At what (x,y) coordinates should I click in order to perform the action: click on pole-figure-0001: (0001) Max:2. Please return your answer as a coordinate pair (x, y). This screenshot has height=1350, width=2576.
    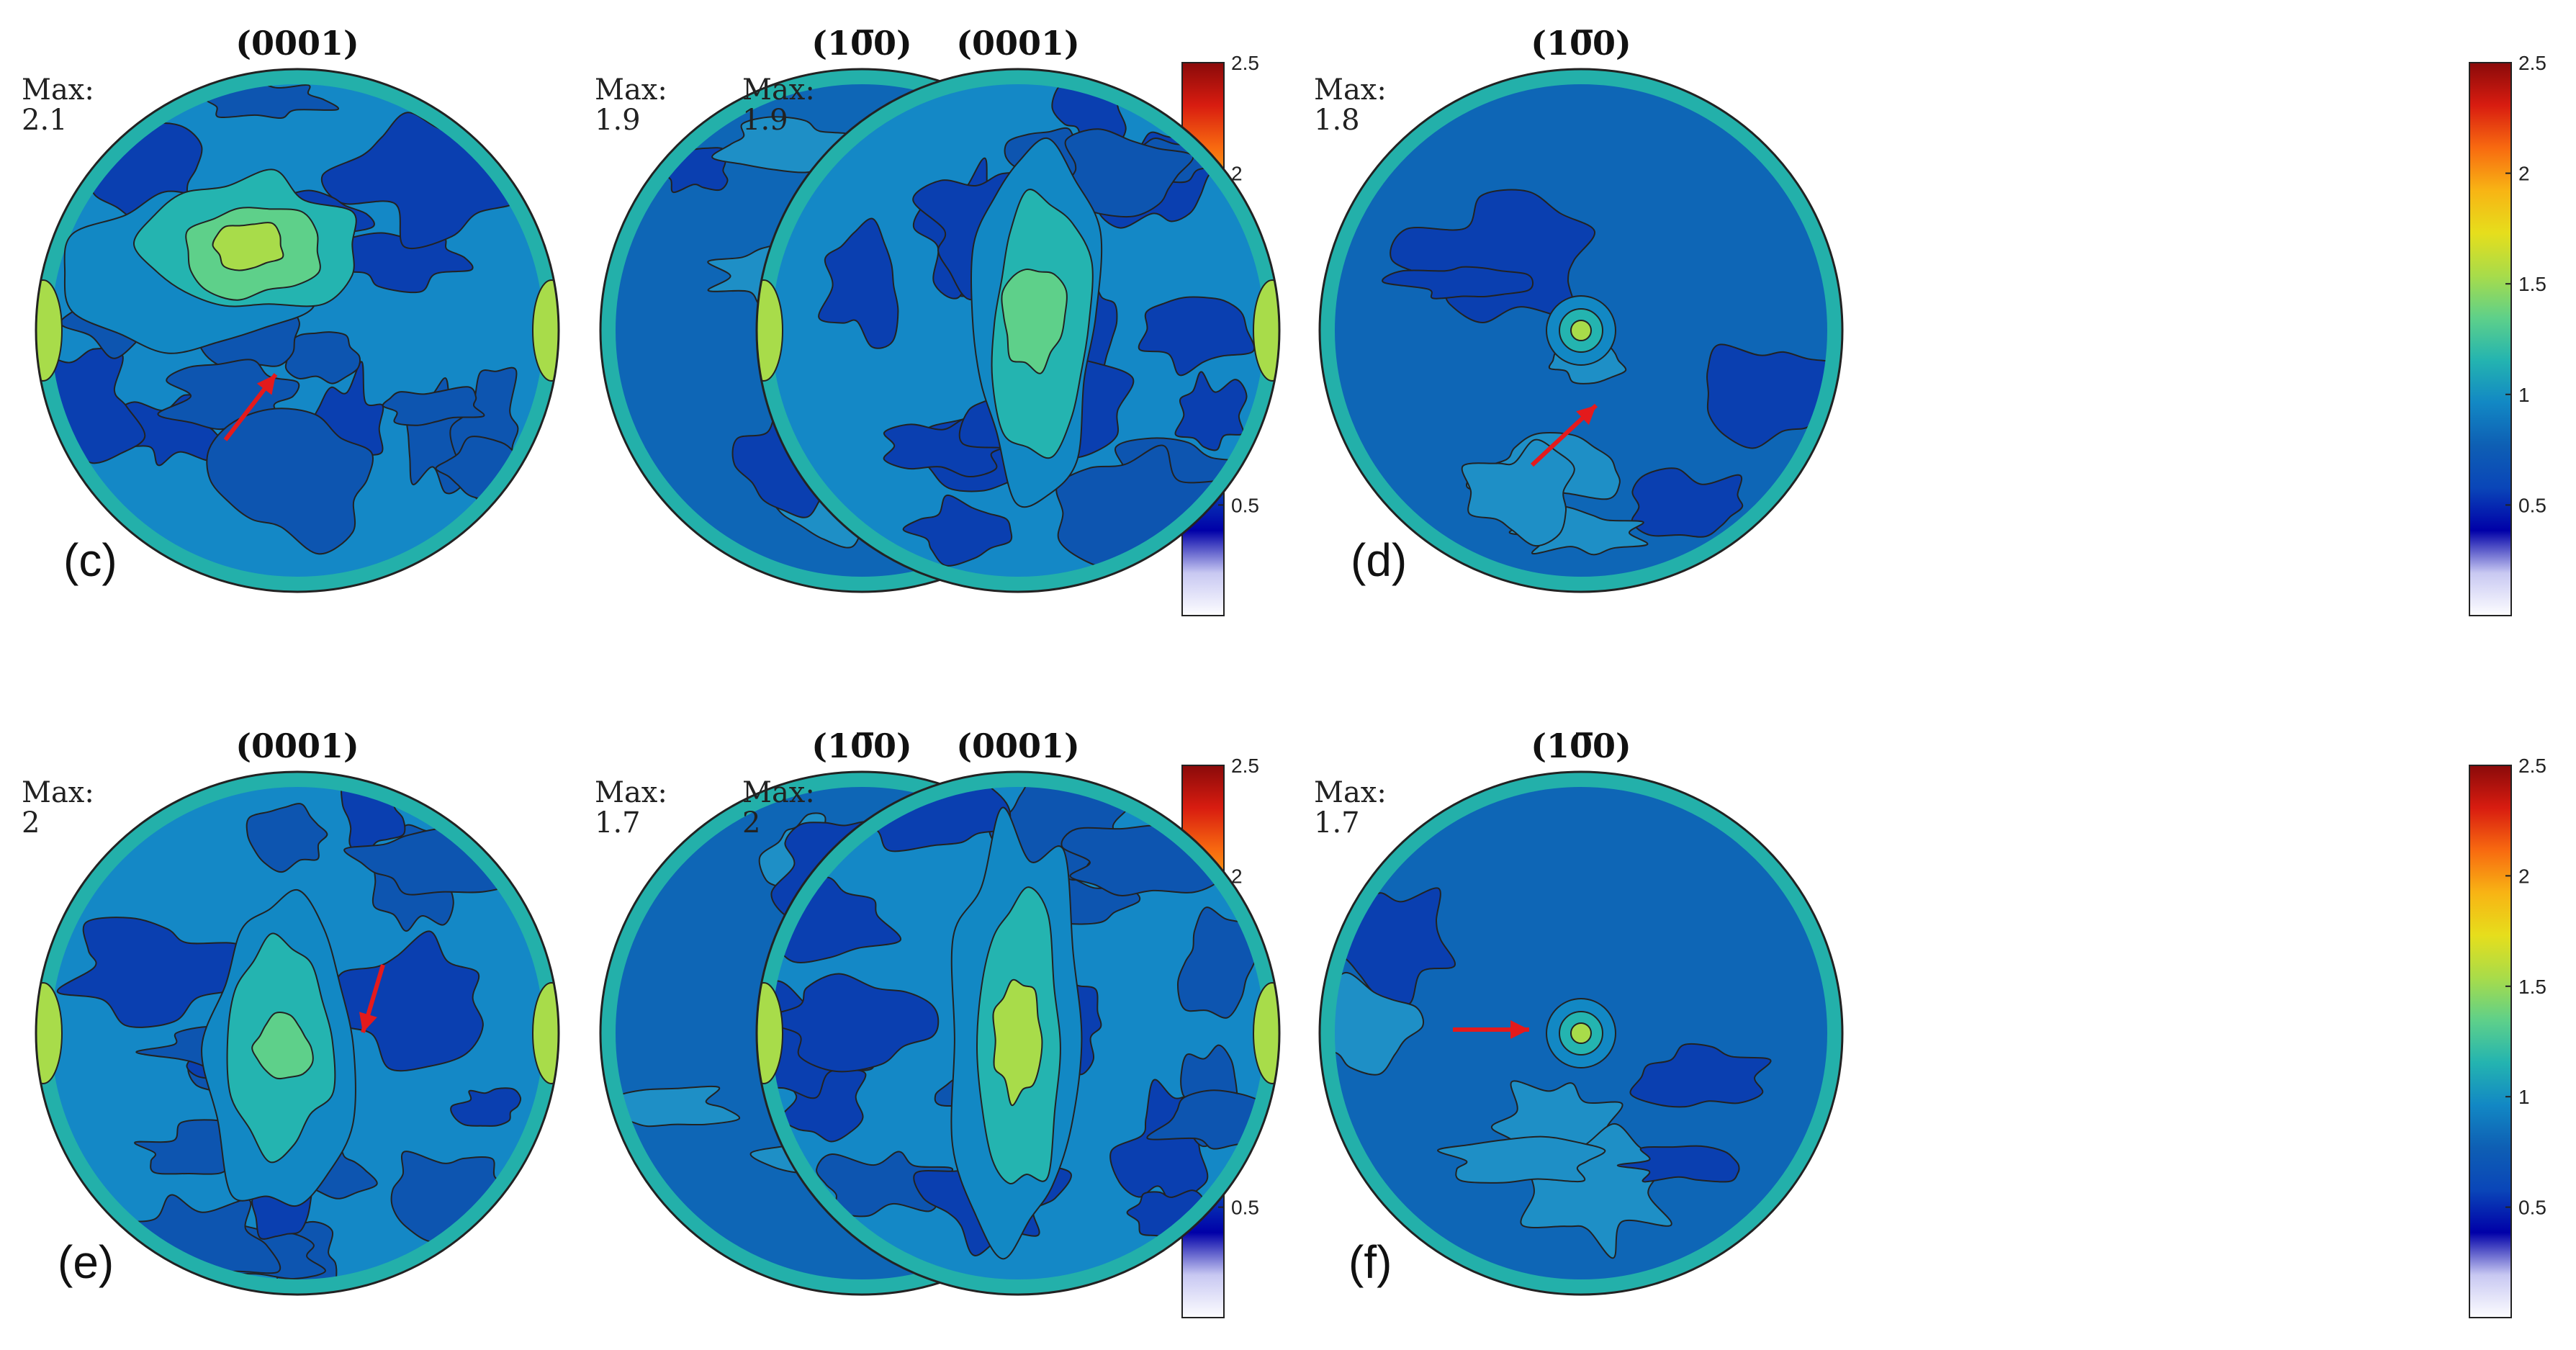
    Looking at the image, I should click on (291, 1011).